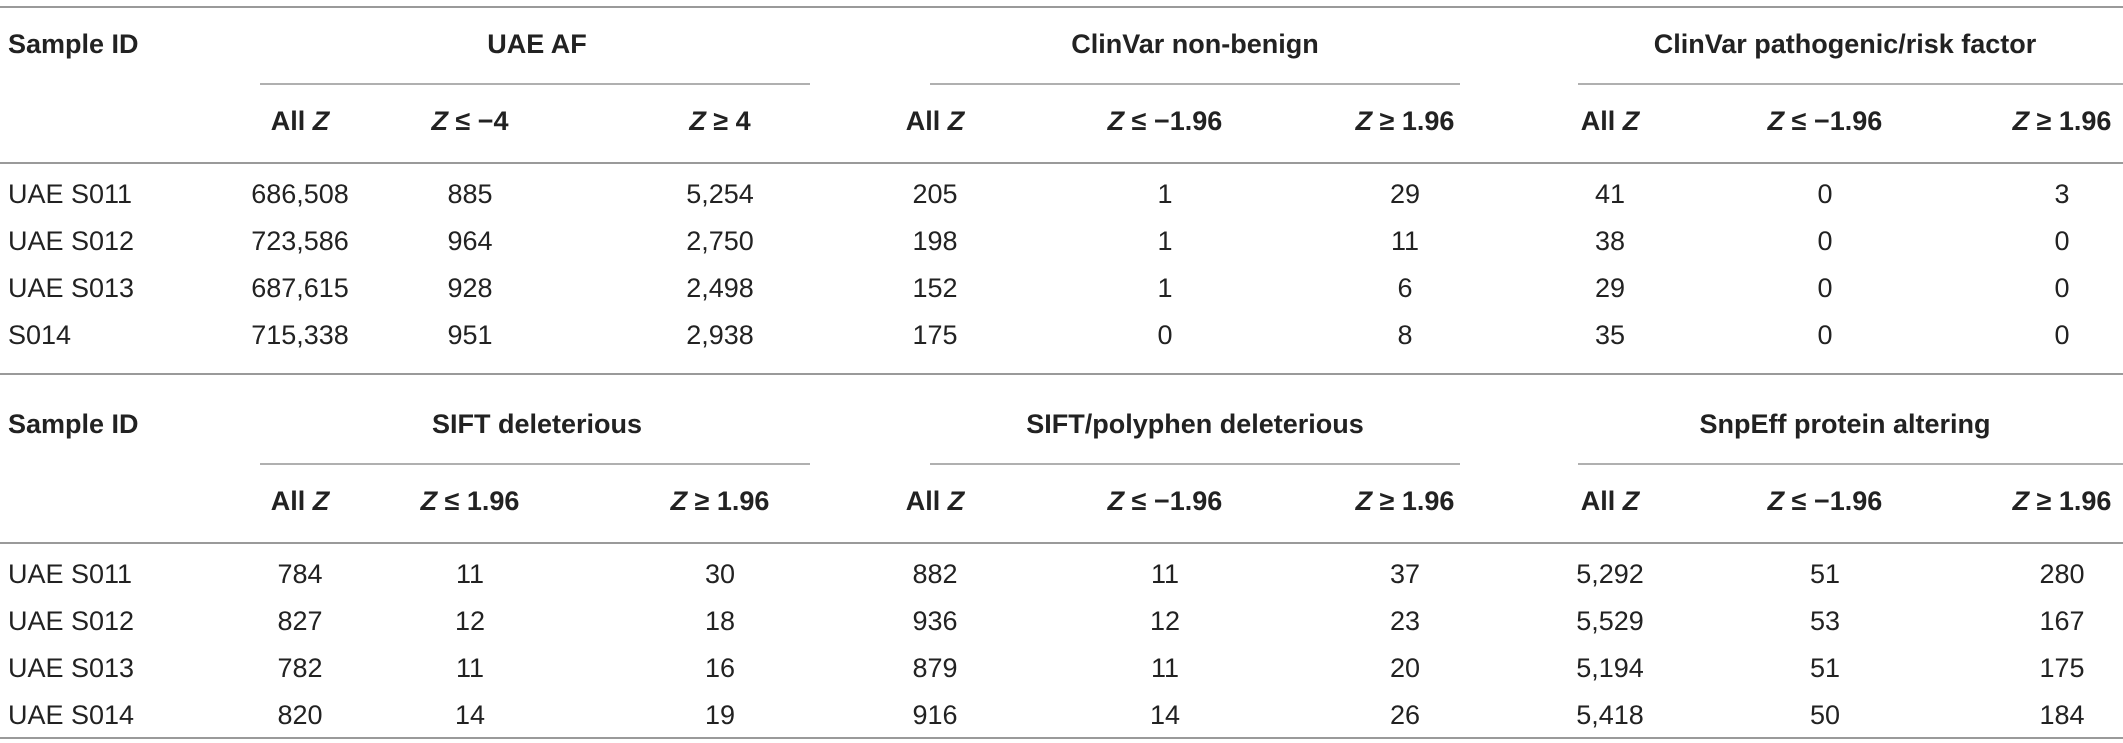 Image resolution: width=2123 pixels, height=743 pixels. What do you see at coordinates (1610, 241) in the screenshot?
I see `table-cell: 38` at bounding box center [1610, 241].